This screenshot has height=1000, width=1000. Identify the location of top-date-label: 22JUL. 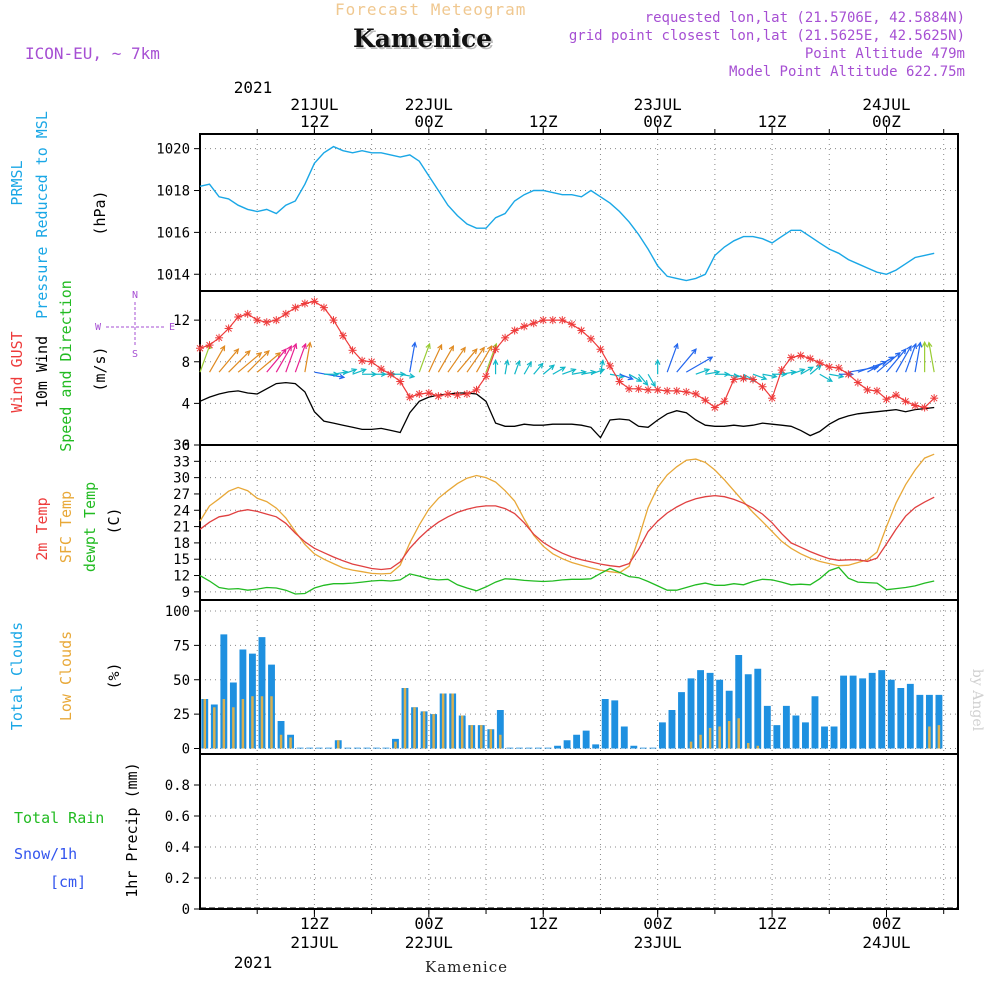
(429, 104).